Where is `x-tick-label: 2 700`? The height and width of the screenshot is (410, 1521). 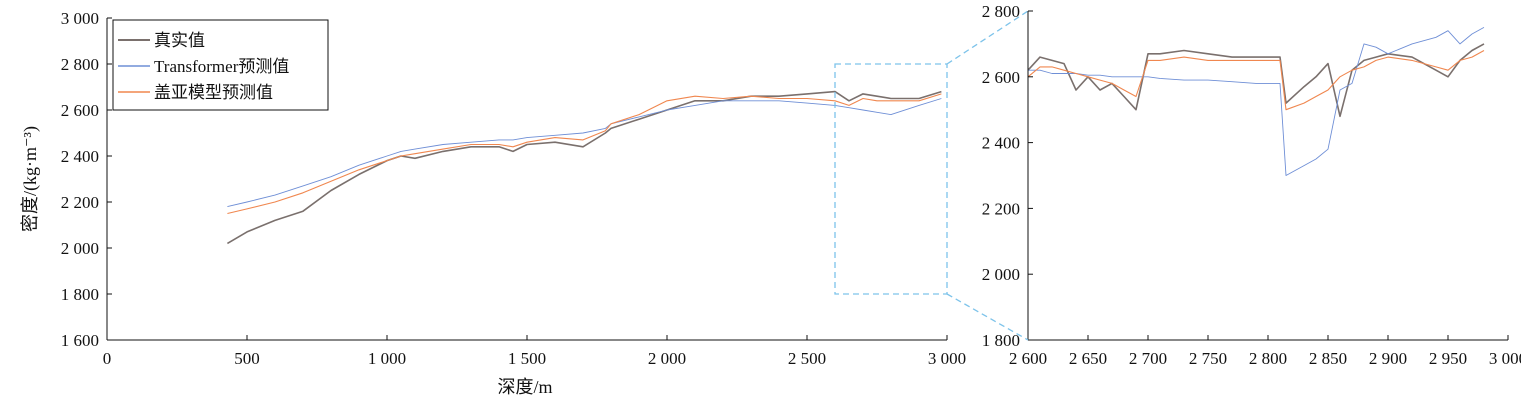
x-tick-label: 2 700 is located at coordinates (1148, 358).